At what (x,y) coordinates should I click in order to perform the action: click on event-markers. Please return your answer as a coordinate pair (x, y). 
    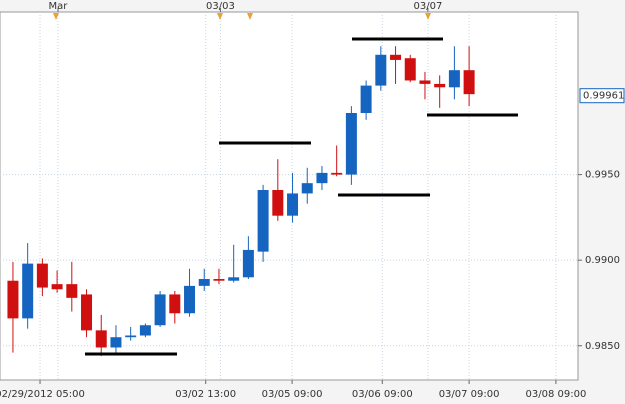
    Looking at the image, I should click on (242, 16).